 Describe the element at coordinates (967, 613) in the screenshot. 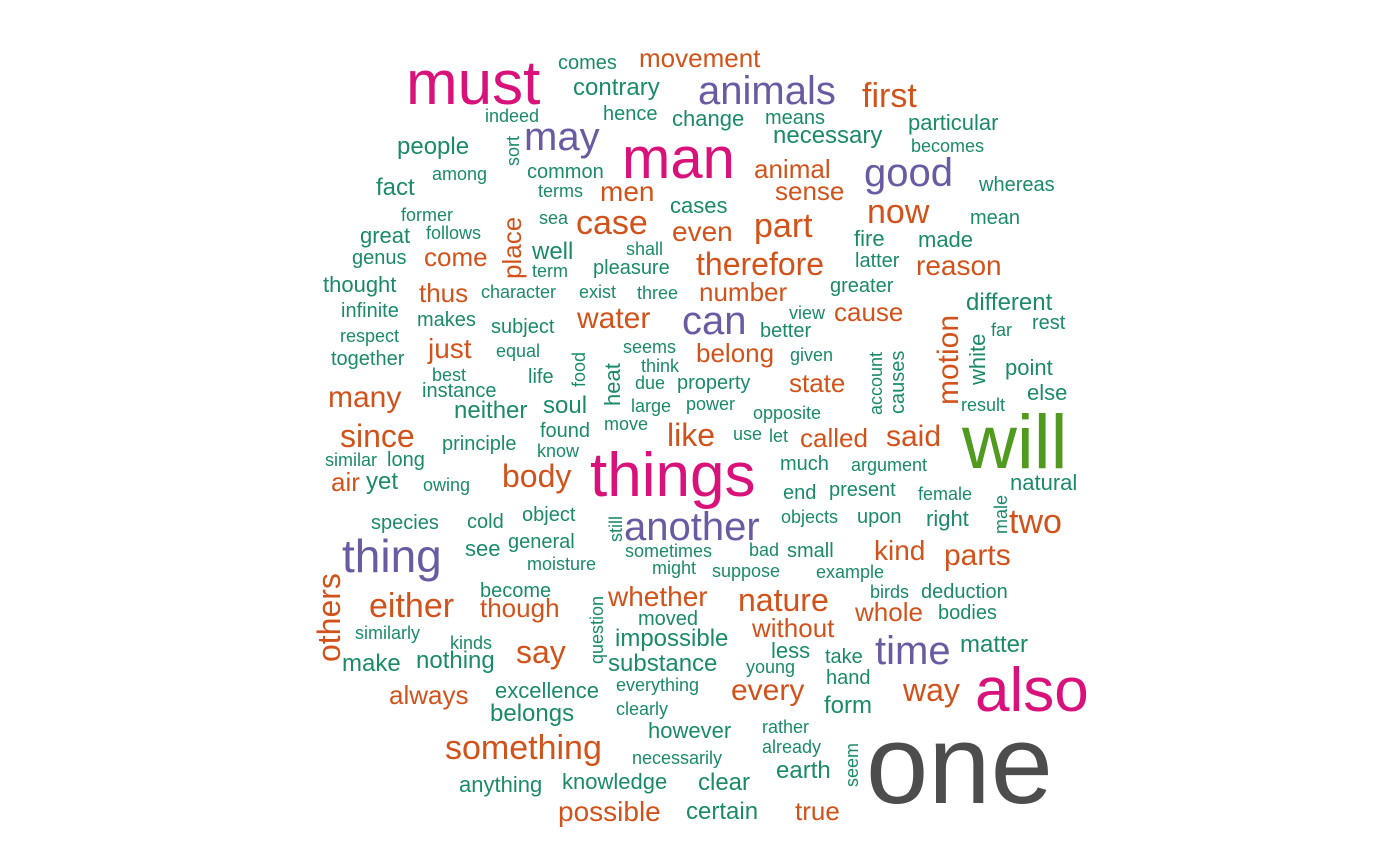

I see `word-bodies: bodies` at that location.